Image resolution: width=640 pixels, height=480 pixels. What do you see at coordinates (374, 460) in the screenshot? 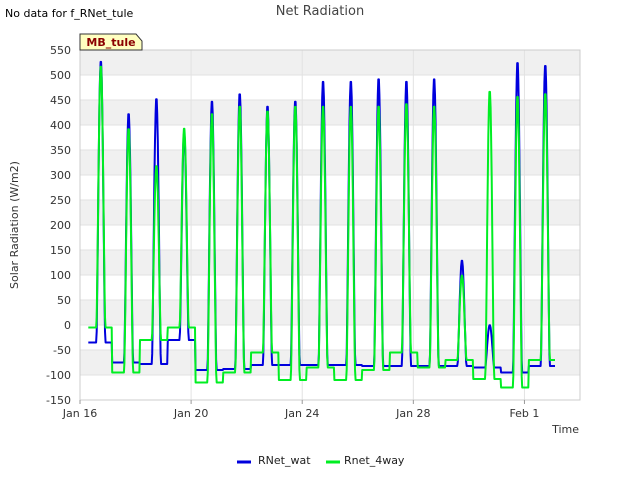
I see `legend-label-rnet-4way: Rnet_4way` at bounding box center [374, 460].